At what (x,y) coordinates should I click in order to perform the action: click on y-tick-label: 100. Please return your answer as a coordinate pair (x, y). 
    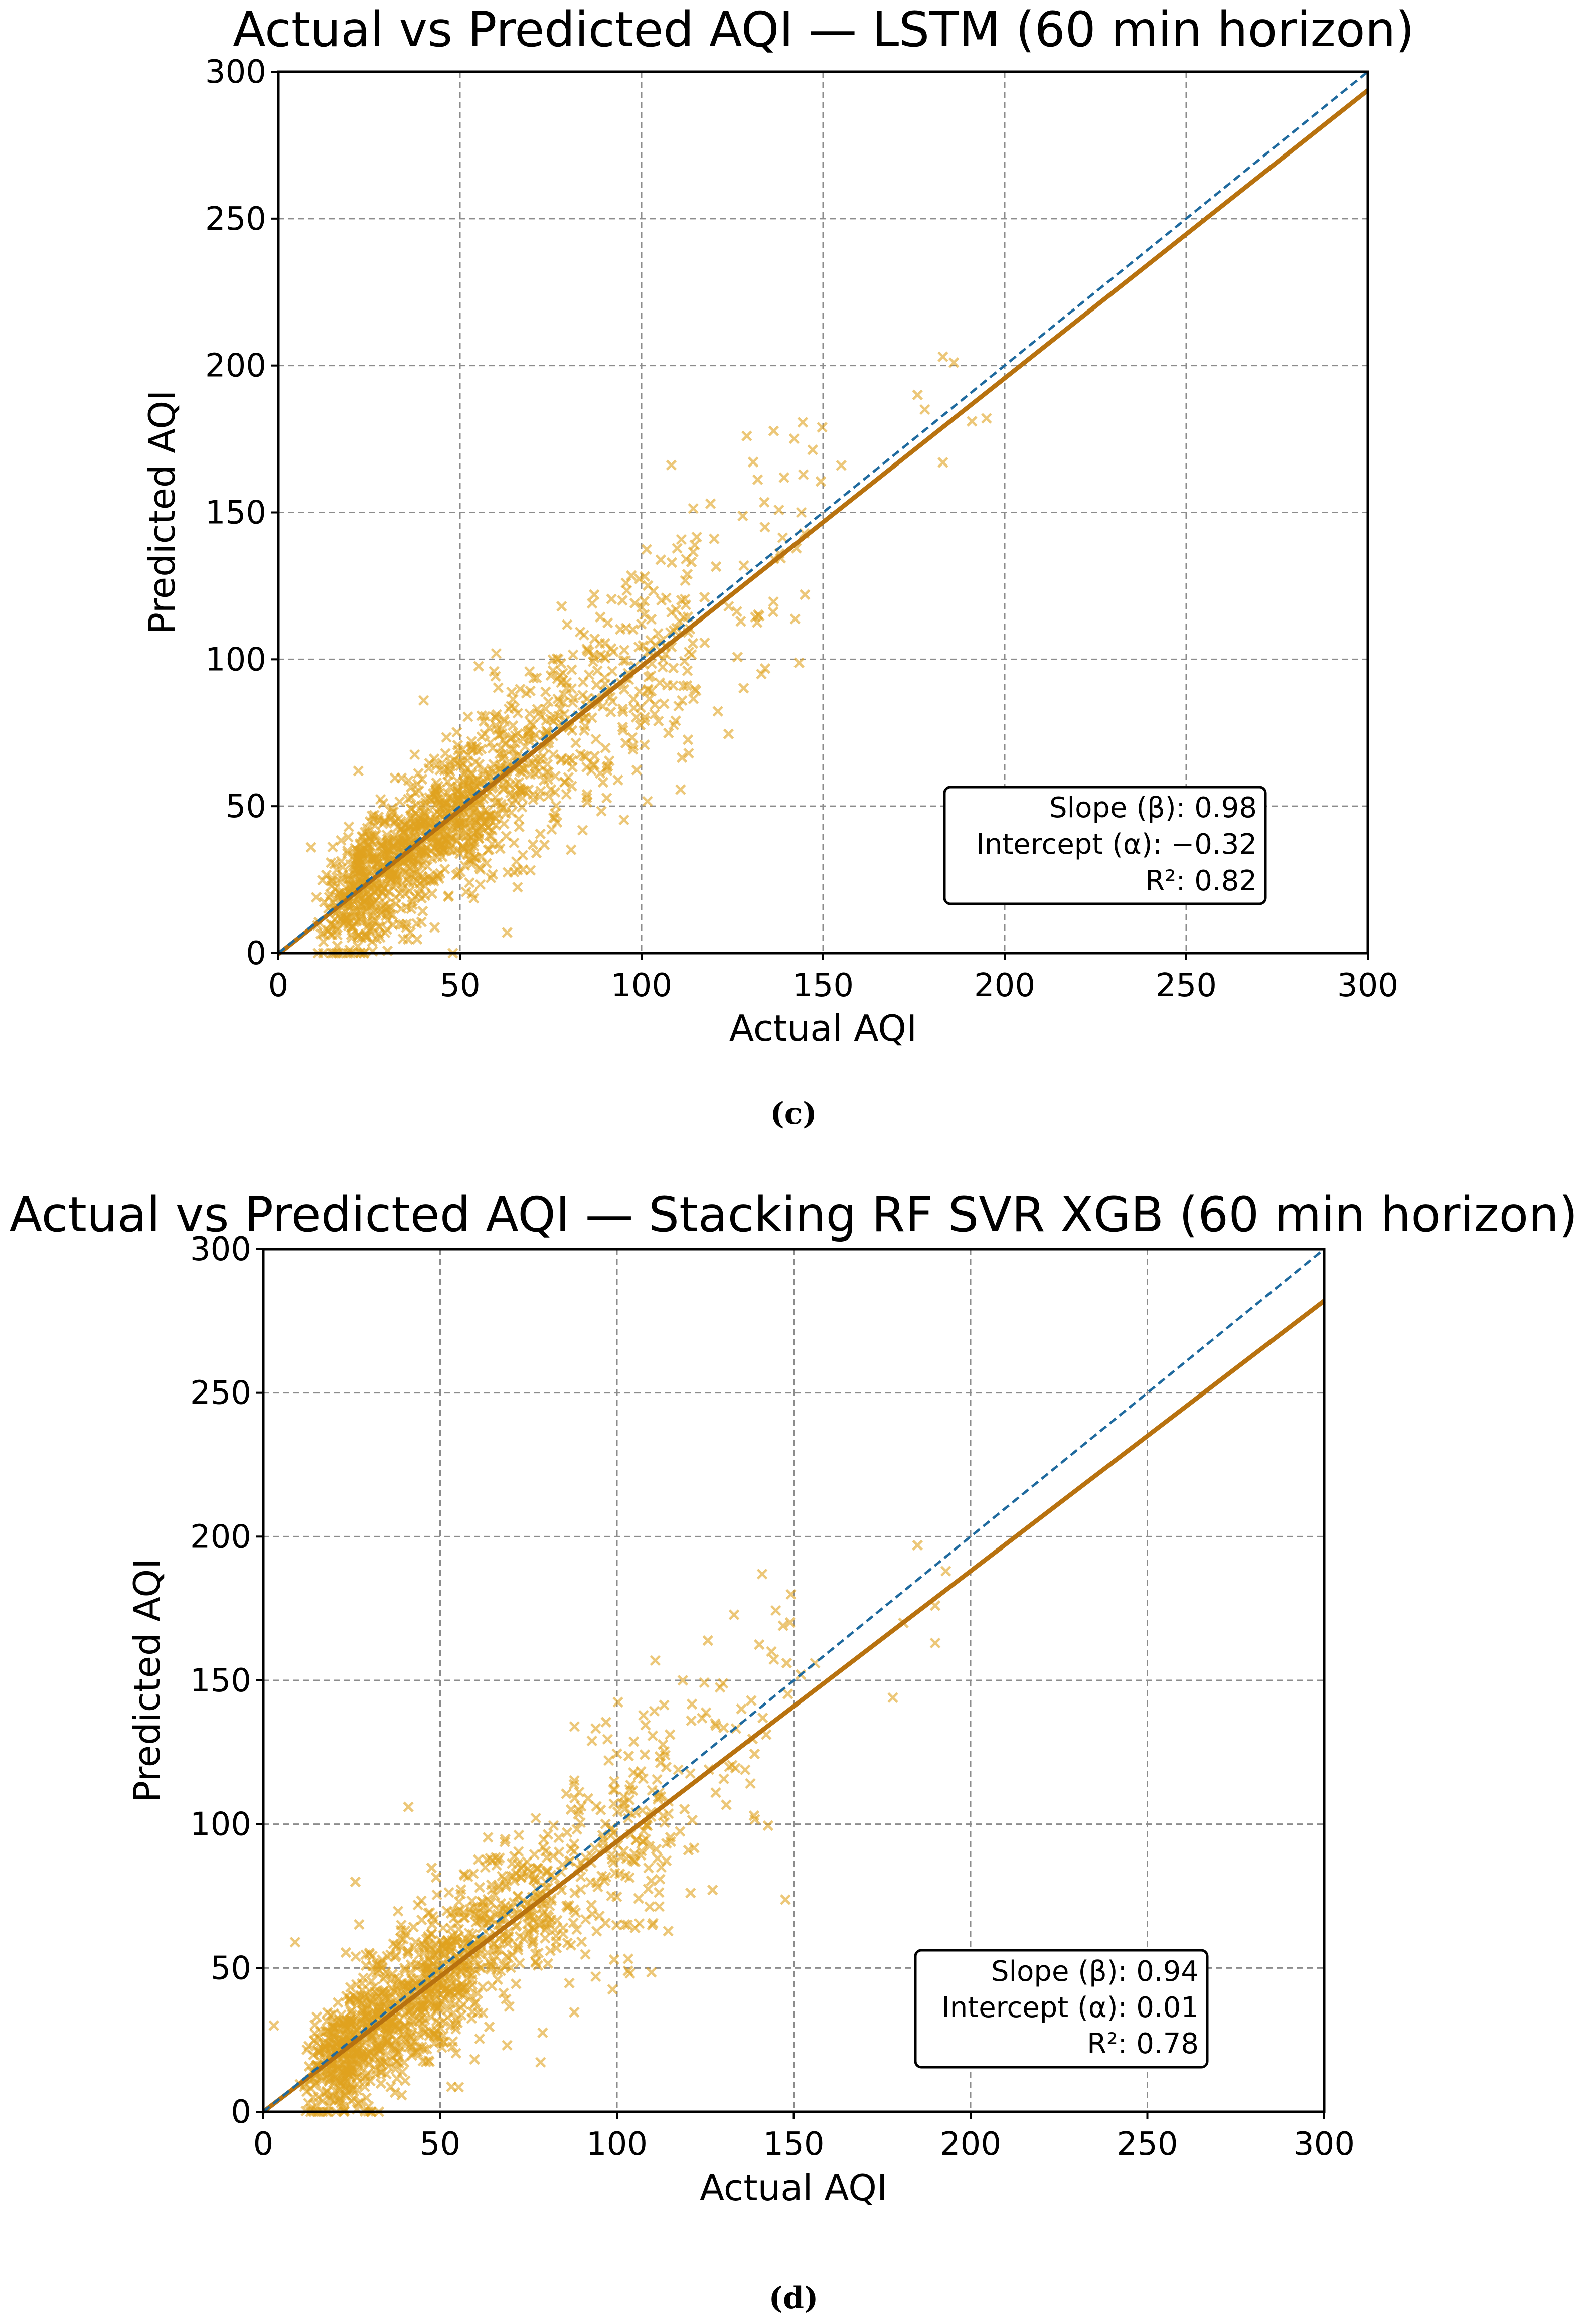
    Looking at the image, I should click on (220, 1824).